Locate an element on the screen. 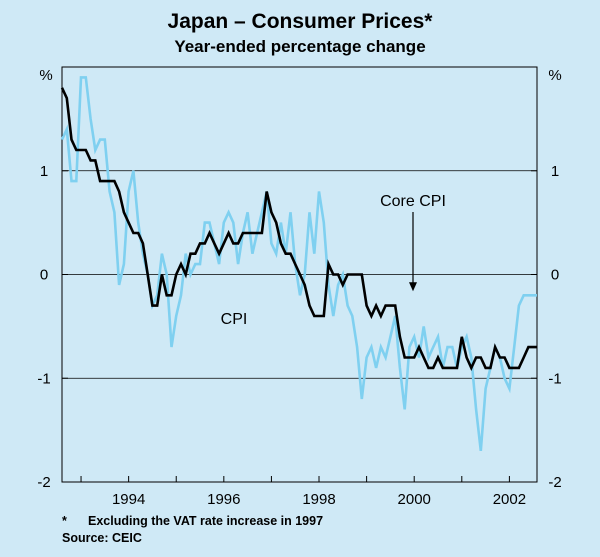  y-tick-label-left: 0 is located at coordinates (44, 275).